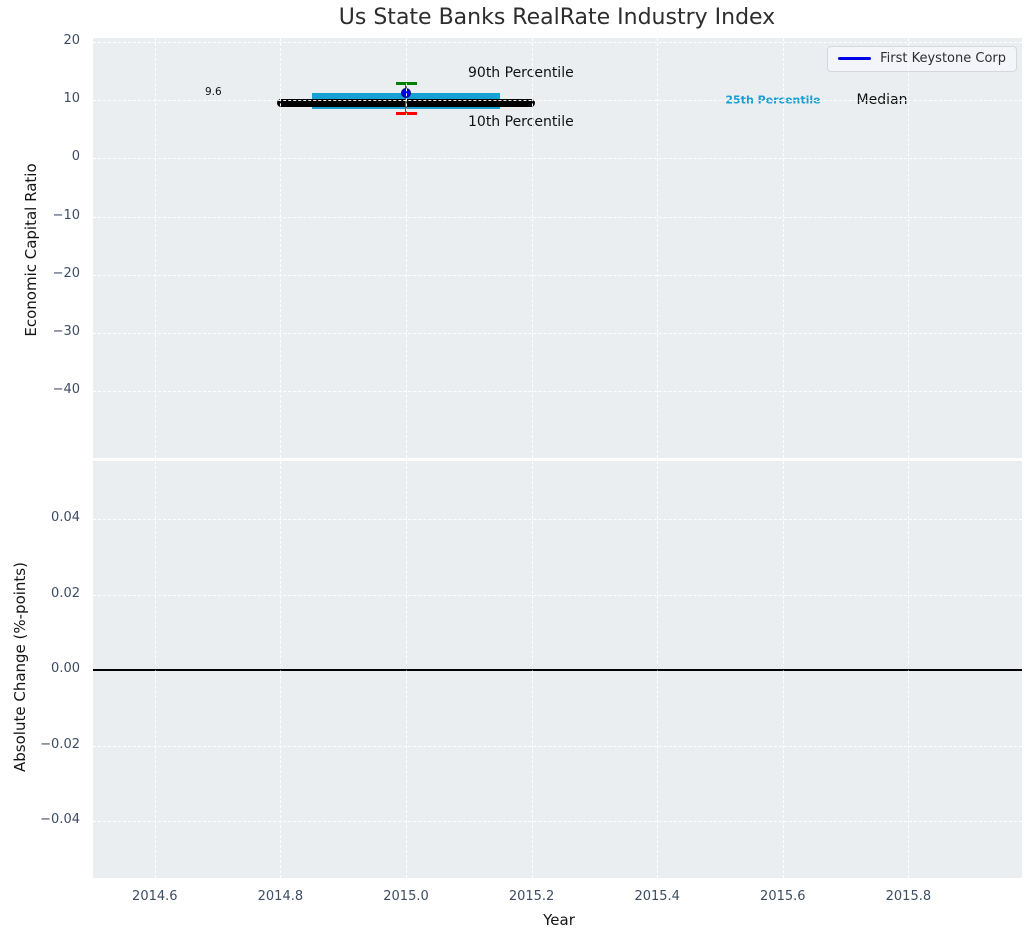 This screenshot has height=942, width=1034. I want to click on x-tick-label: 2015.4, so click(657, 896).